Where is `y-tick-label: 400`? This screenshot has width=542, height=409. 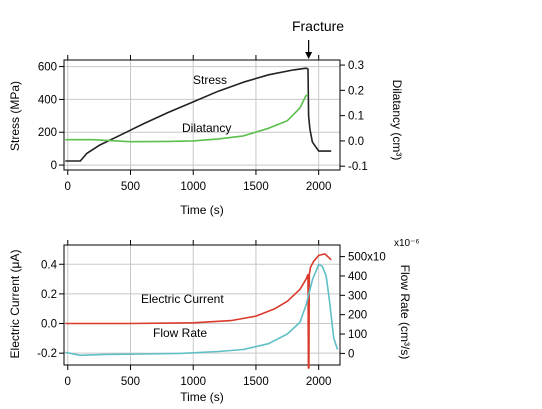
y-tick-label: 400 is located at coordinates (47, 100).